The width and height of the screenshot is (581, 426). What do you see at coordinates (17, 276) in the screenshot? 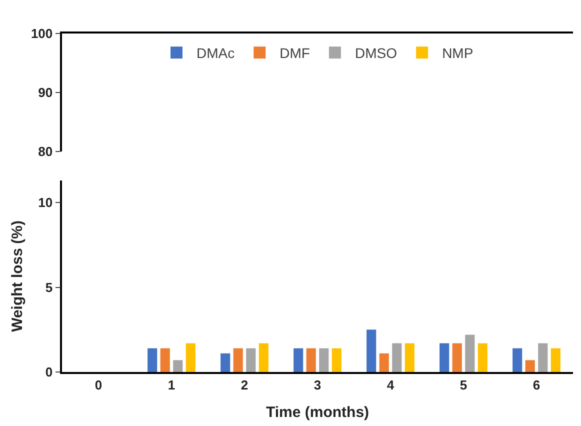
I see `y-axis-title: Weight loss (%)` at bounding box center [17, 276].